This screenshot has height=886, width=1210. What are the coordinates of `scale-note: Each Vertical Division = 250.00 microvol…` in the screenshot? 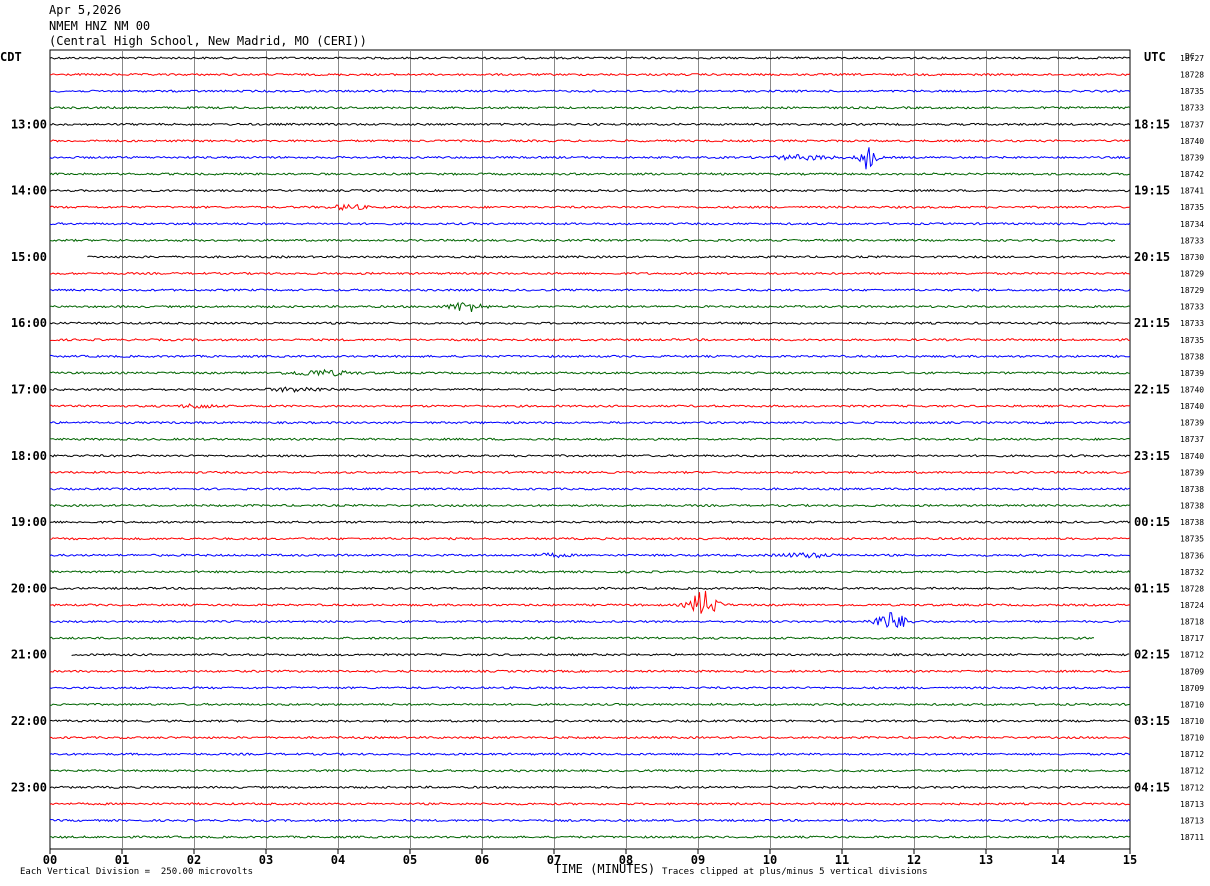 It's located at (136, 872).